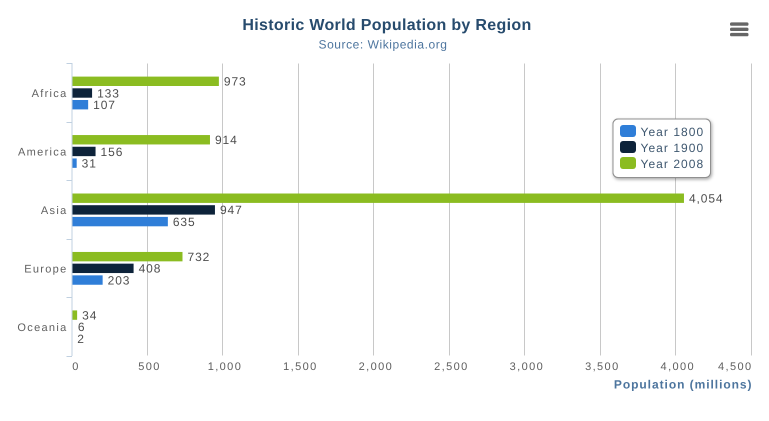  Describe the element at coordinates (386, 25) in the screenshot. I see `svg-text:Historic World Population by R: Historic World Population by Region` at that location.